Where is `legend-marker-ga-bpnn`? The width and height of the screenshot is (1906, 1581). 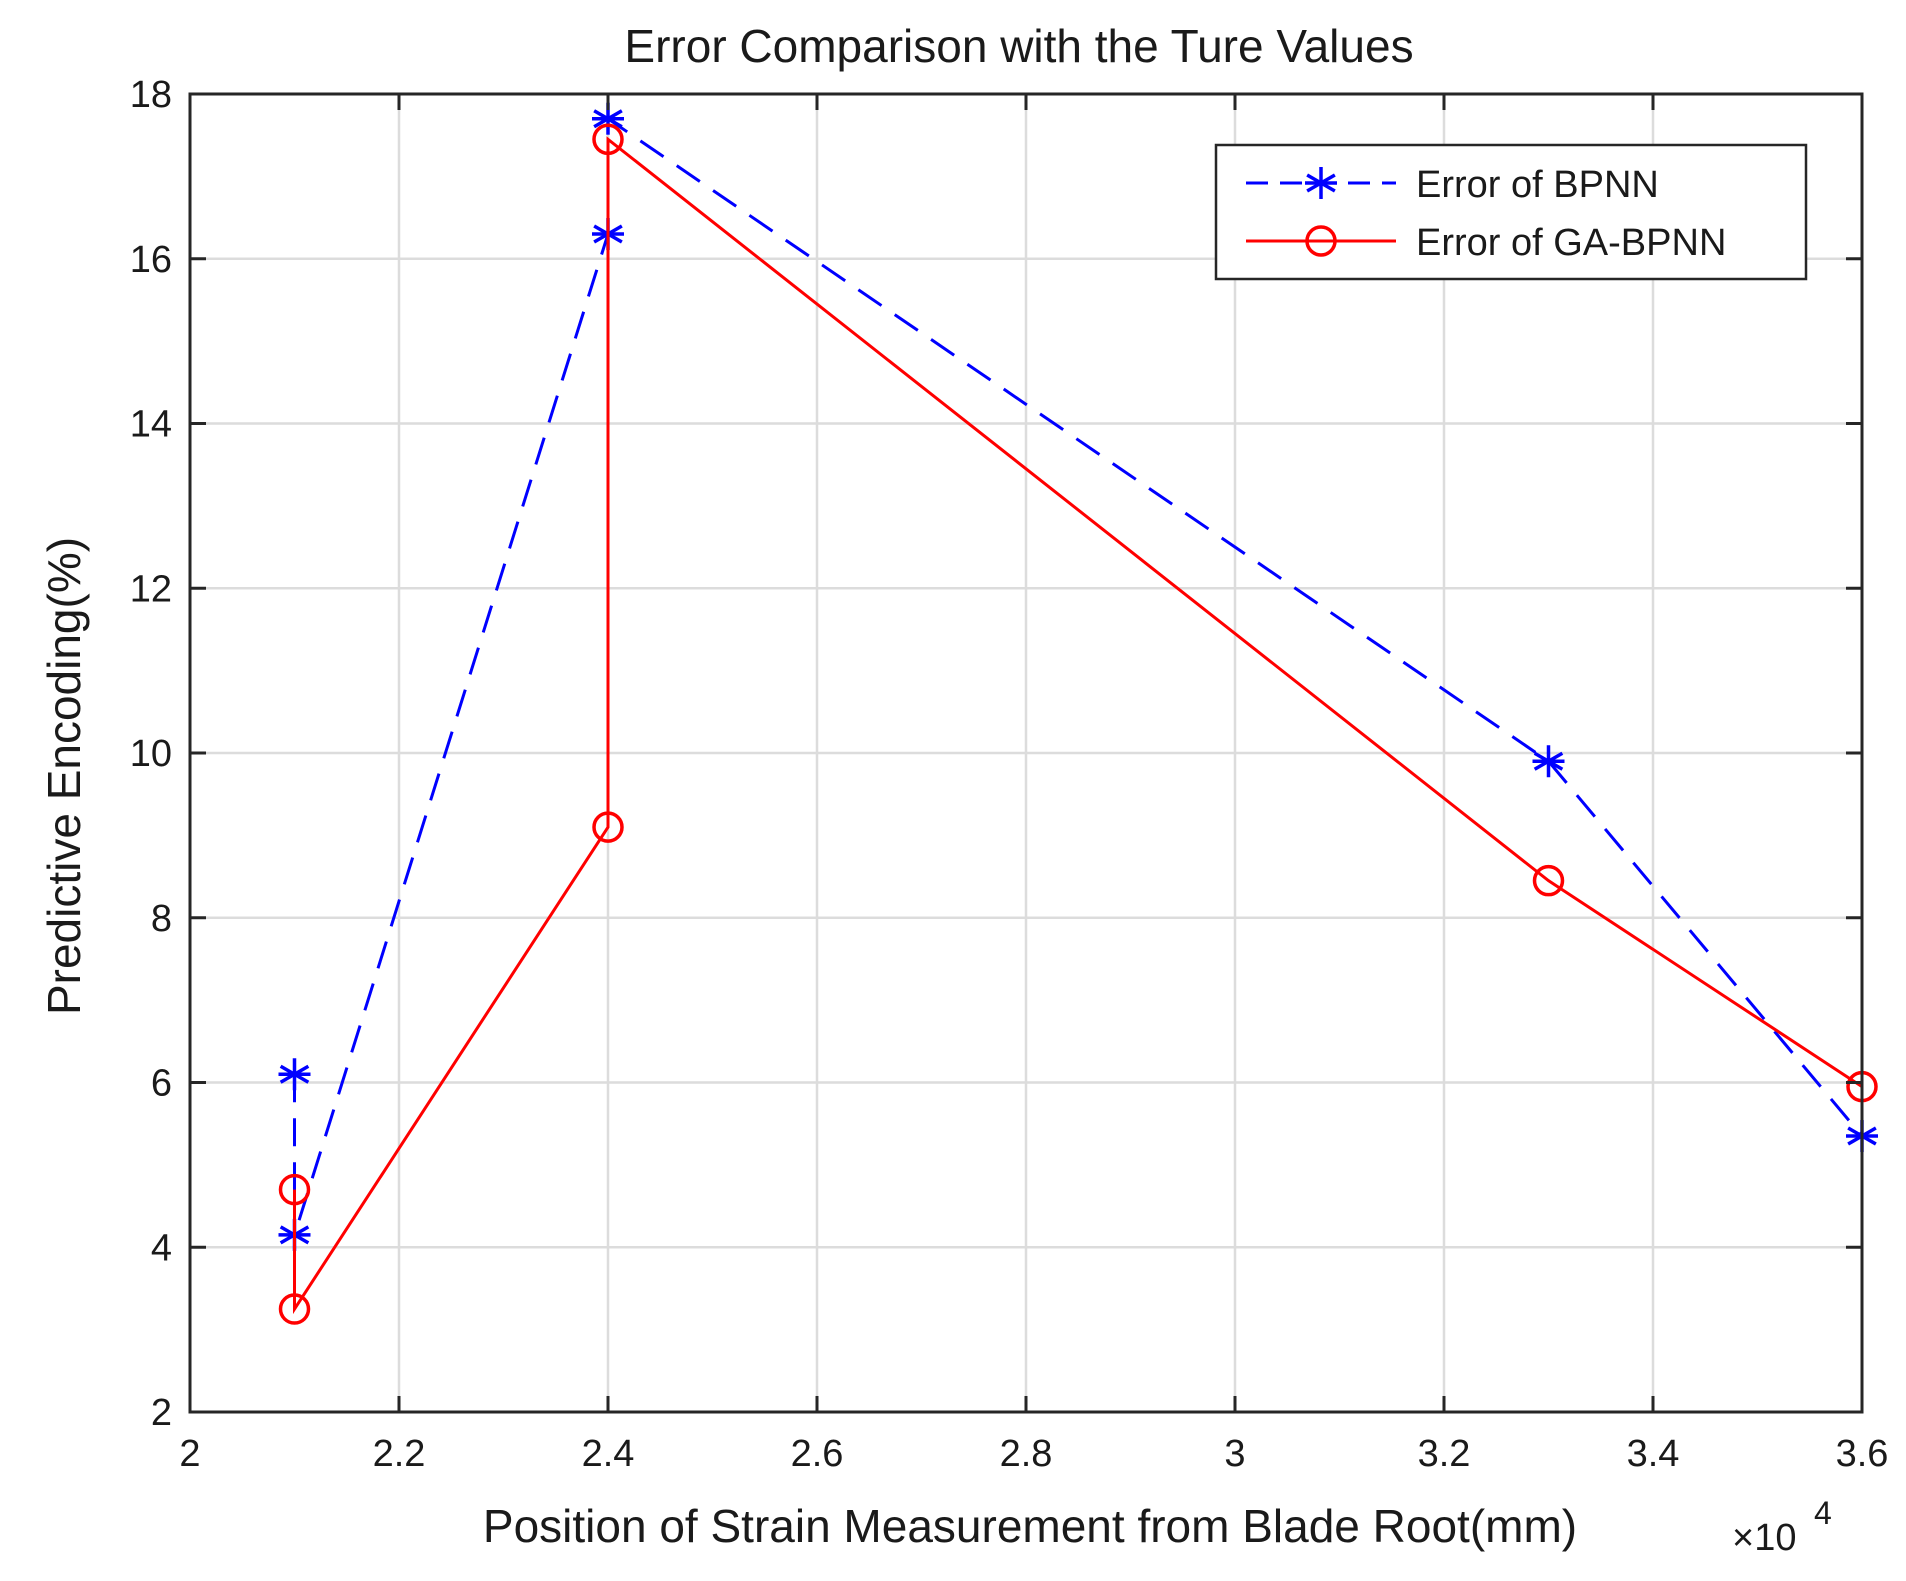
legend-marker-ga-bpnn is located at coordinates (1321, 241).